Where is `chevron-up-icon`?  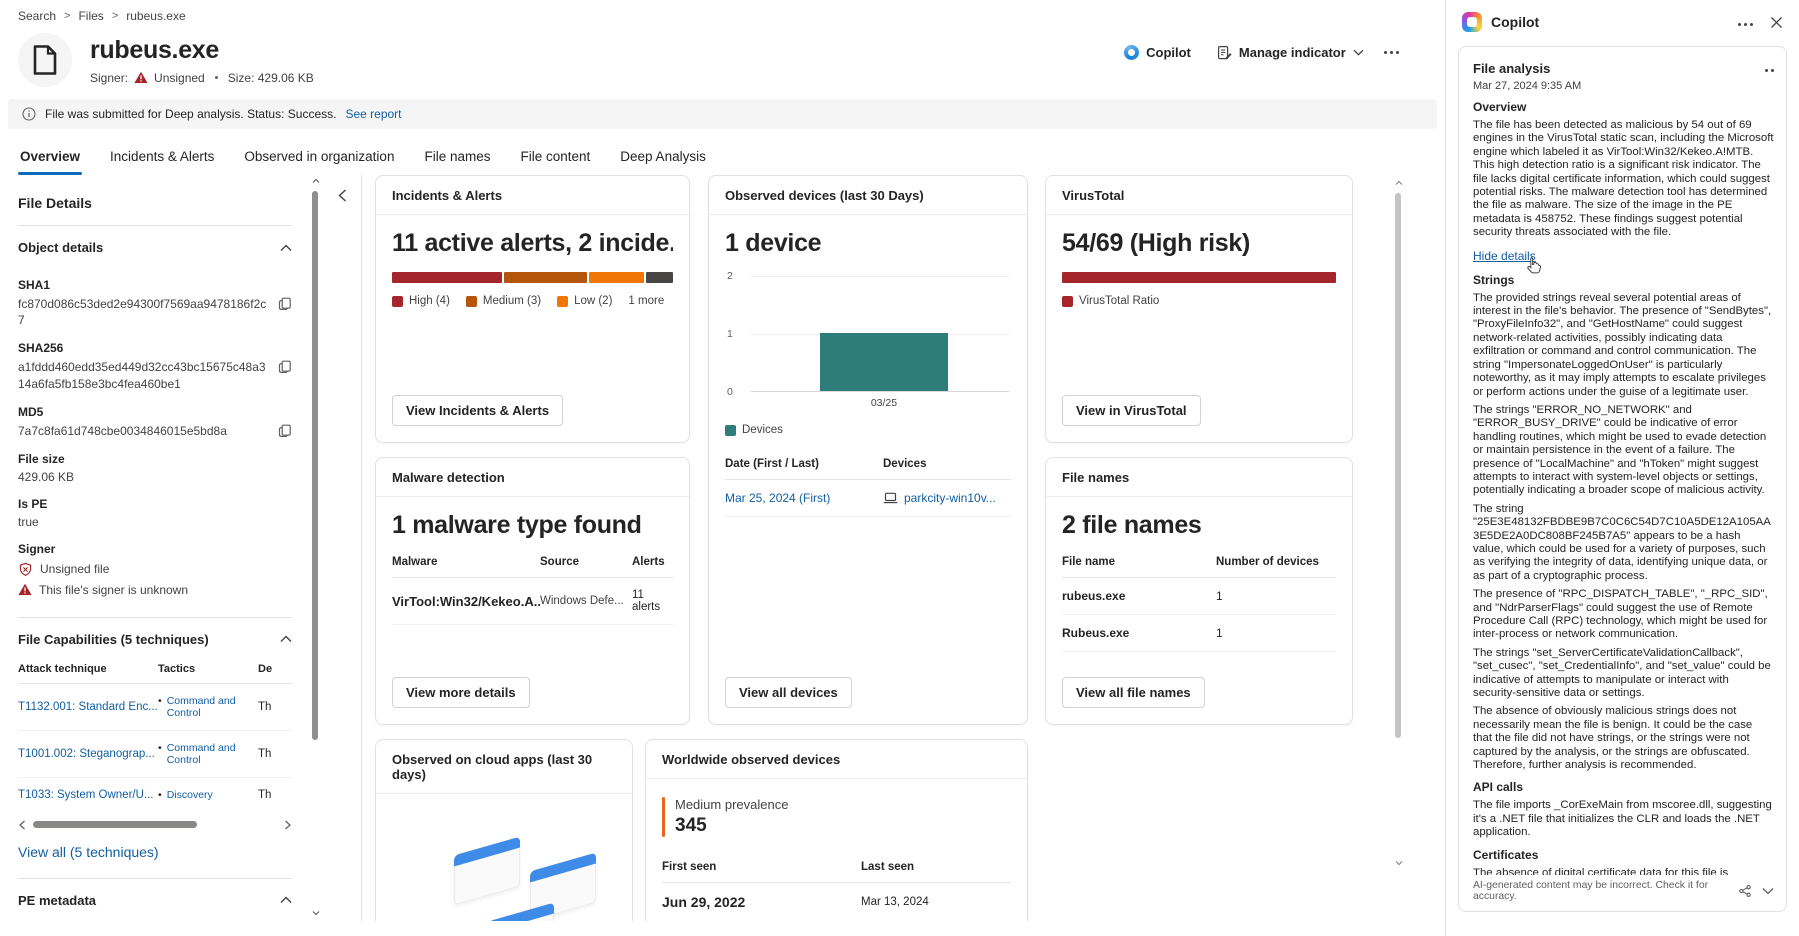
chevron-up-icon is located at coordinates (286, 639).